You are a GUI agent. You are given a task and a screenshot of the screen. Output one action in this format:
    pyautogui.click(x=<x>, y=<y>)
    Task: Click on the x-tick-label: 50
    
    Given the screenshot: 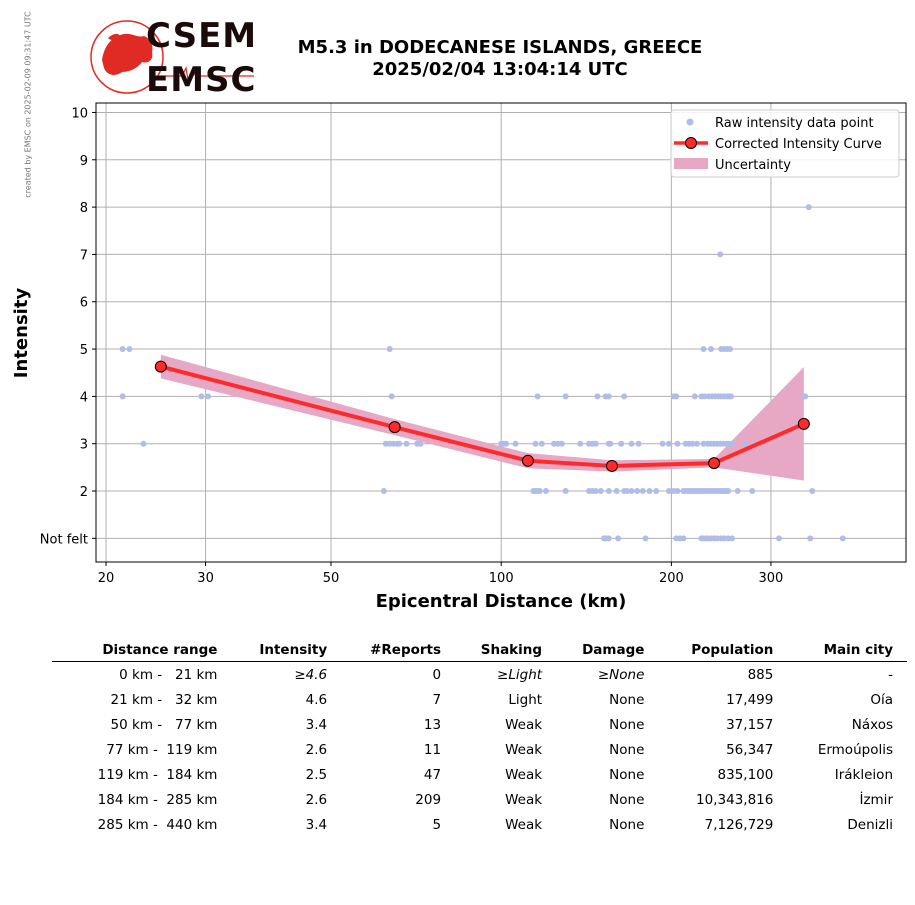 What is the action you would take?
    pyautogui.click(x=331, y=578)
    